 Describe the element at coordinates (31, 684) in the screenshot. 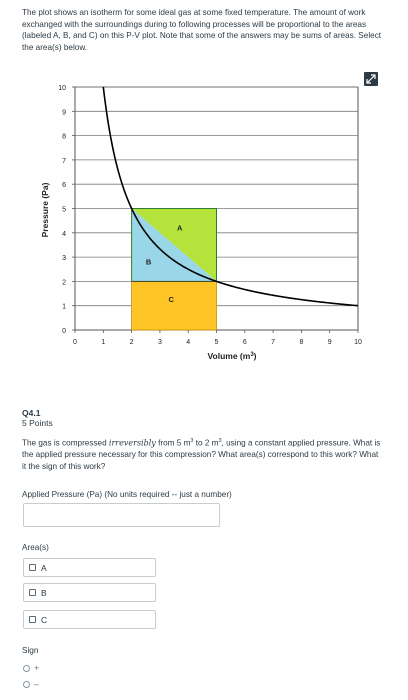

I see `sign-option-minus: –` at that location.